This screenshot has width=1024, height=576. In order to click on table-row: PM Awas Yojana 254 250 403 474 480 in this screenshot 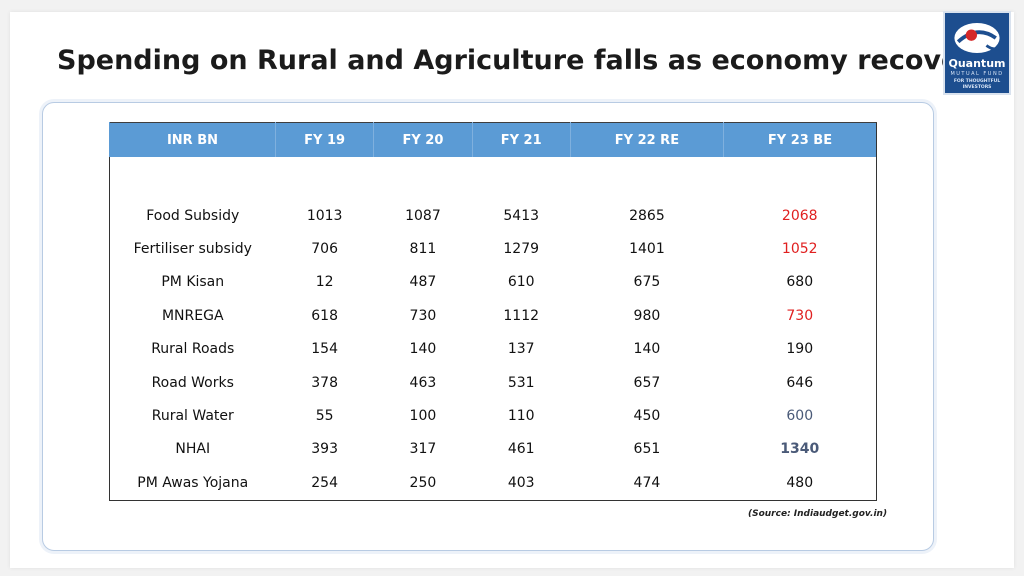, I will do `click(493, 483)`.